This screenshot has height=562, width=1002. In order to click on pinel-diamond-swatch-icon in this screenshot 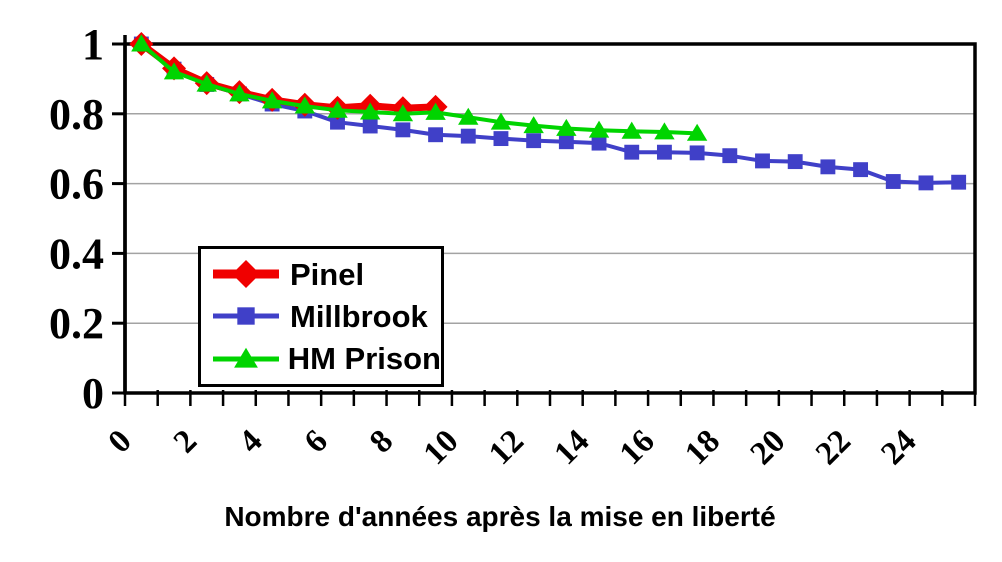, I will do `click(246, 274)`.